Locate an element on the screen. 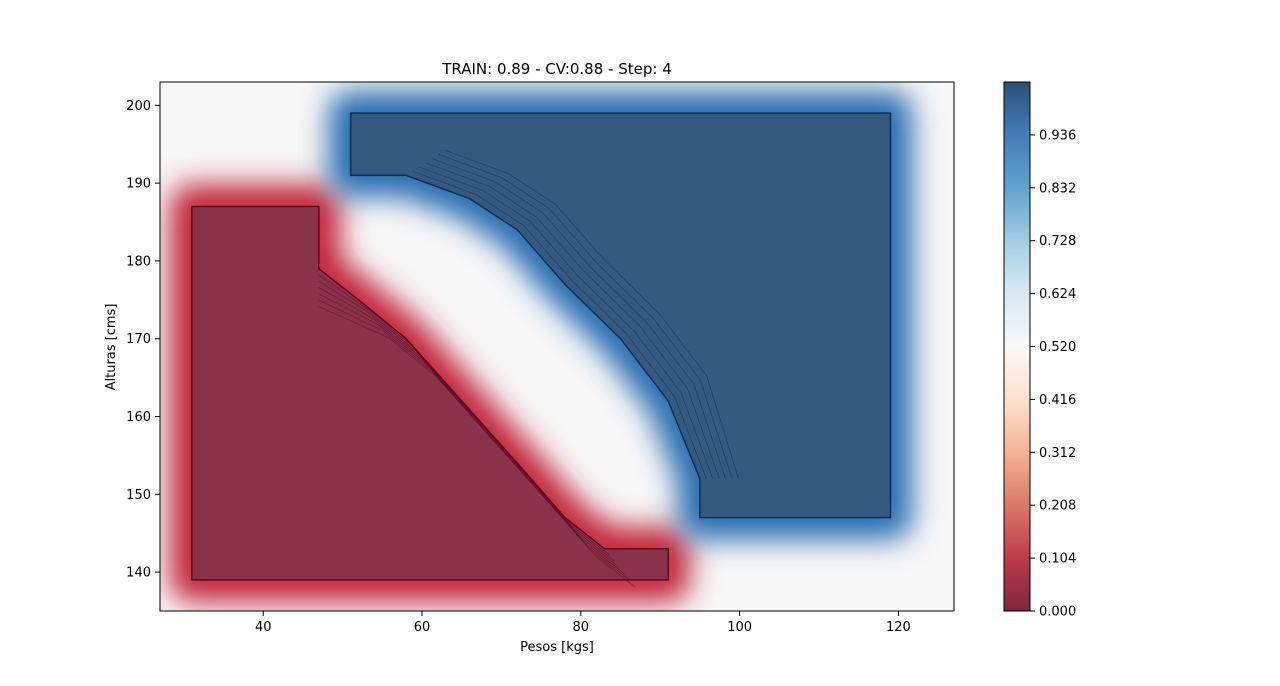 The width and height of the screenshot is (1280, 686). colorbar-tick-label: 0.520 is located at coordinates (1057, 347).